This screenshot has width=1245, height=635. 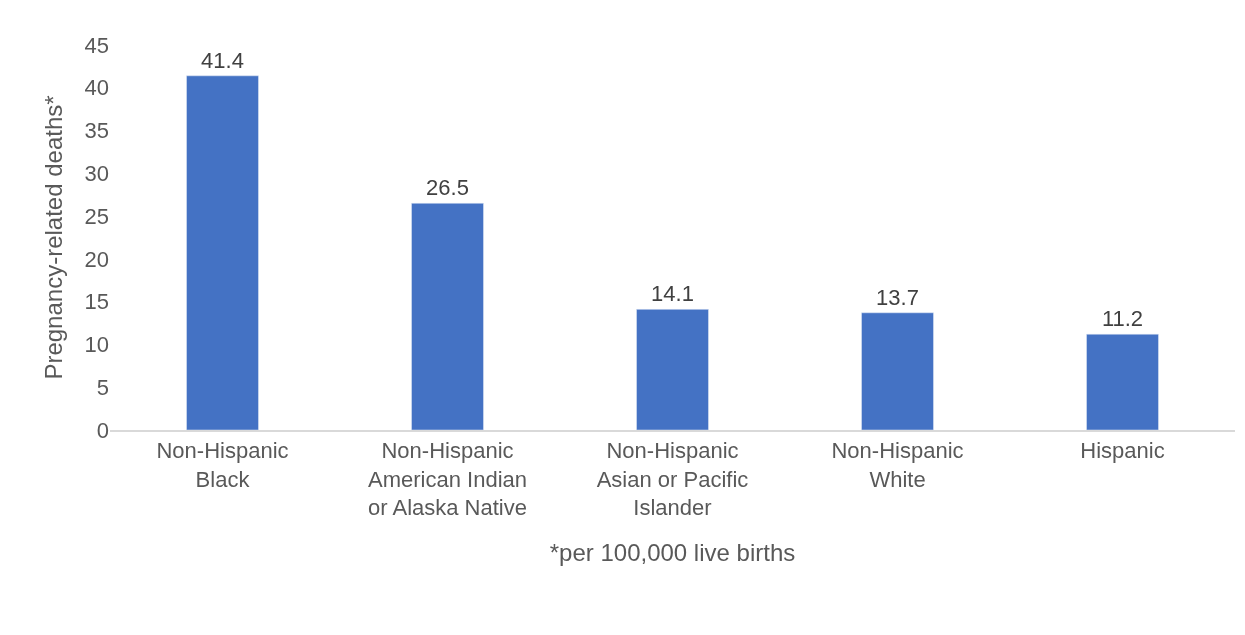 What do you see at coordinates (96, 216) in the screenshot?
I see `y-tick-label: 25` at bounding box center [96, 216].